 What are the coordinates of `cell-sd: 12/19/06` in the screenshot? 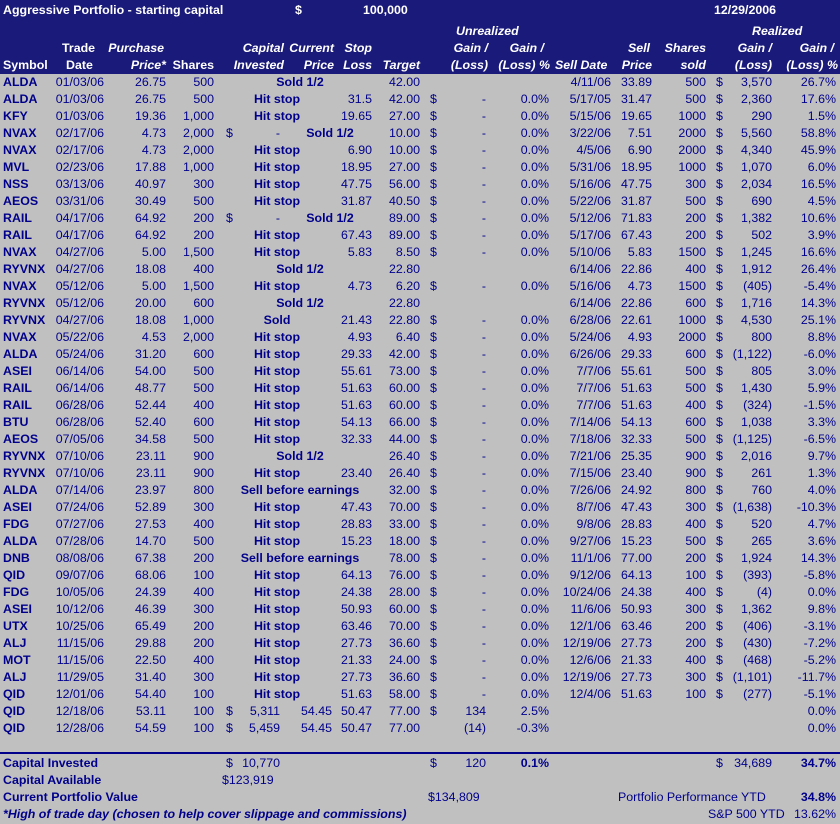 It's located at (586, 677).